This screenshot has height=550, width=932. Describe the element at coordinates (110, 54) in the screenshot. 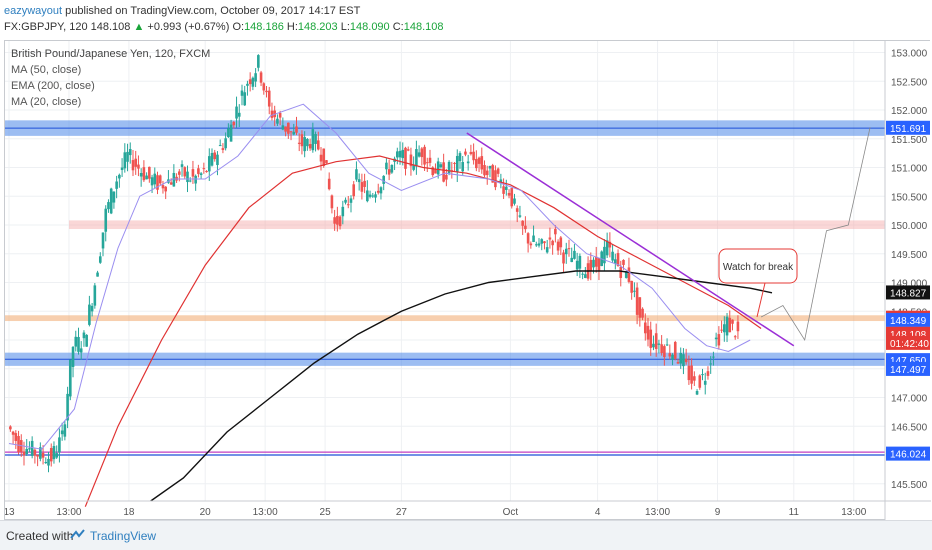

I see `legend-title: British Pound/Japanese Yen, 120, FXCM` at that location.